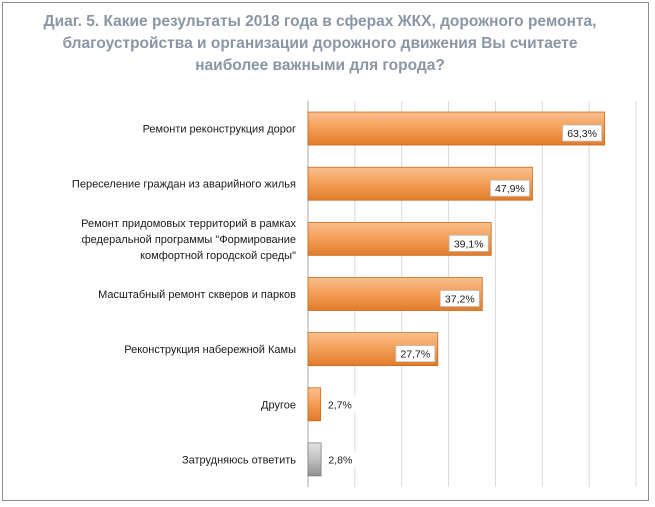  I want to click on data-label: 47,9%, so click(510, 189).